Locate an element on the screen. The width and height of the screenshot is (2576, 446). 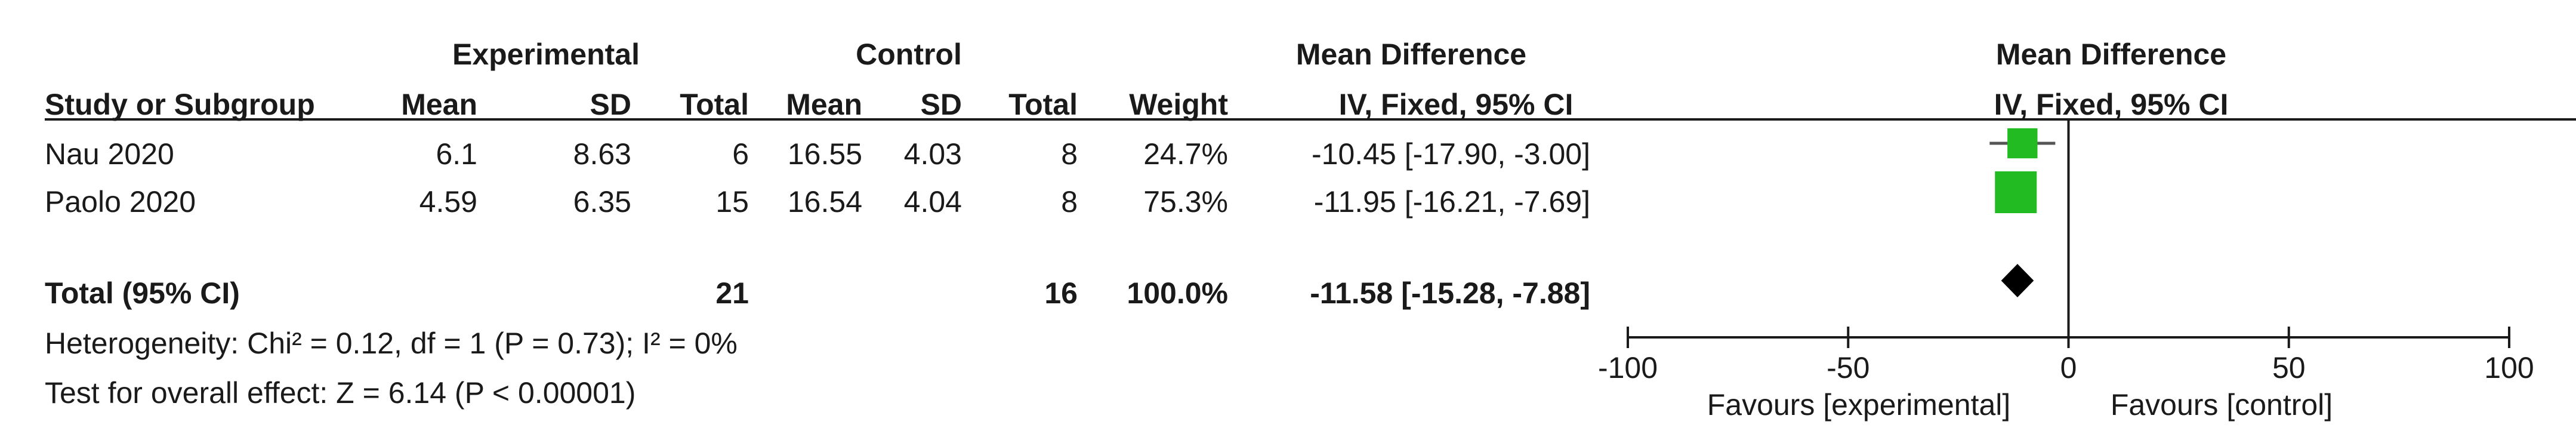
x-tick-label: 0 is located at coordinates (2068, 368).